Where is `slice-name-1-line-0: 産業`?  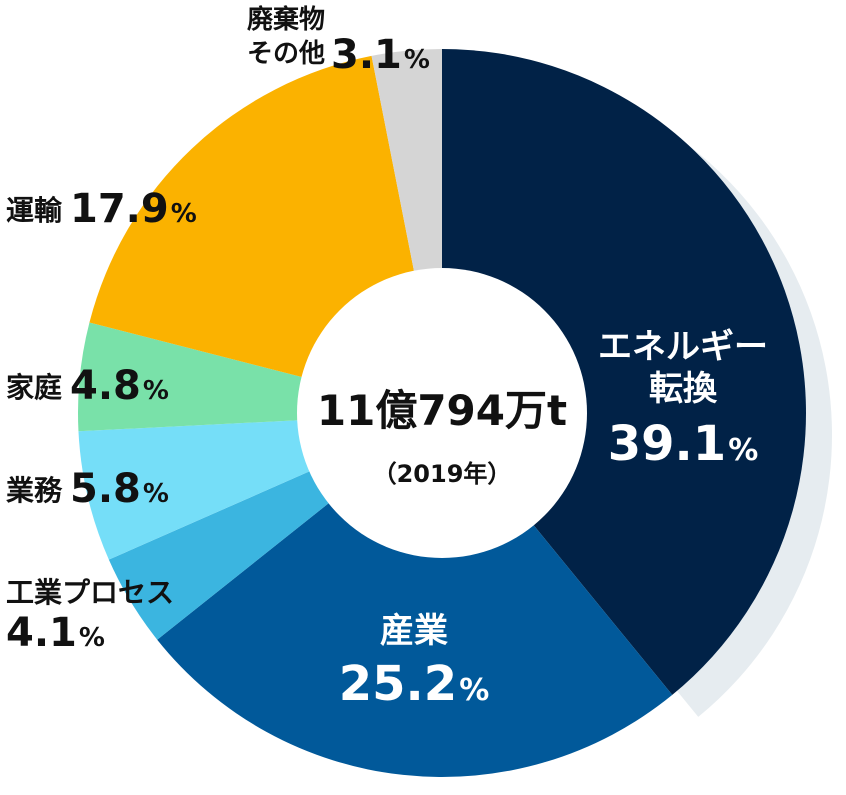 slice-name-1-line-0: 産業 is located at coordinates (414, 631).